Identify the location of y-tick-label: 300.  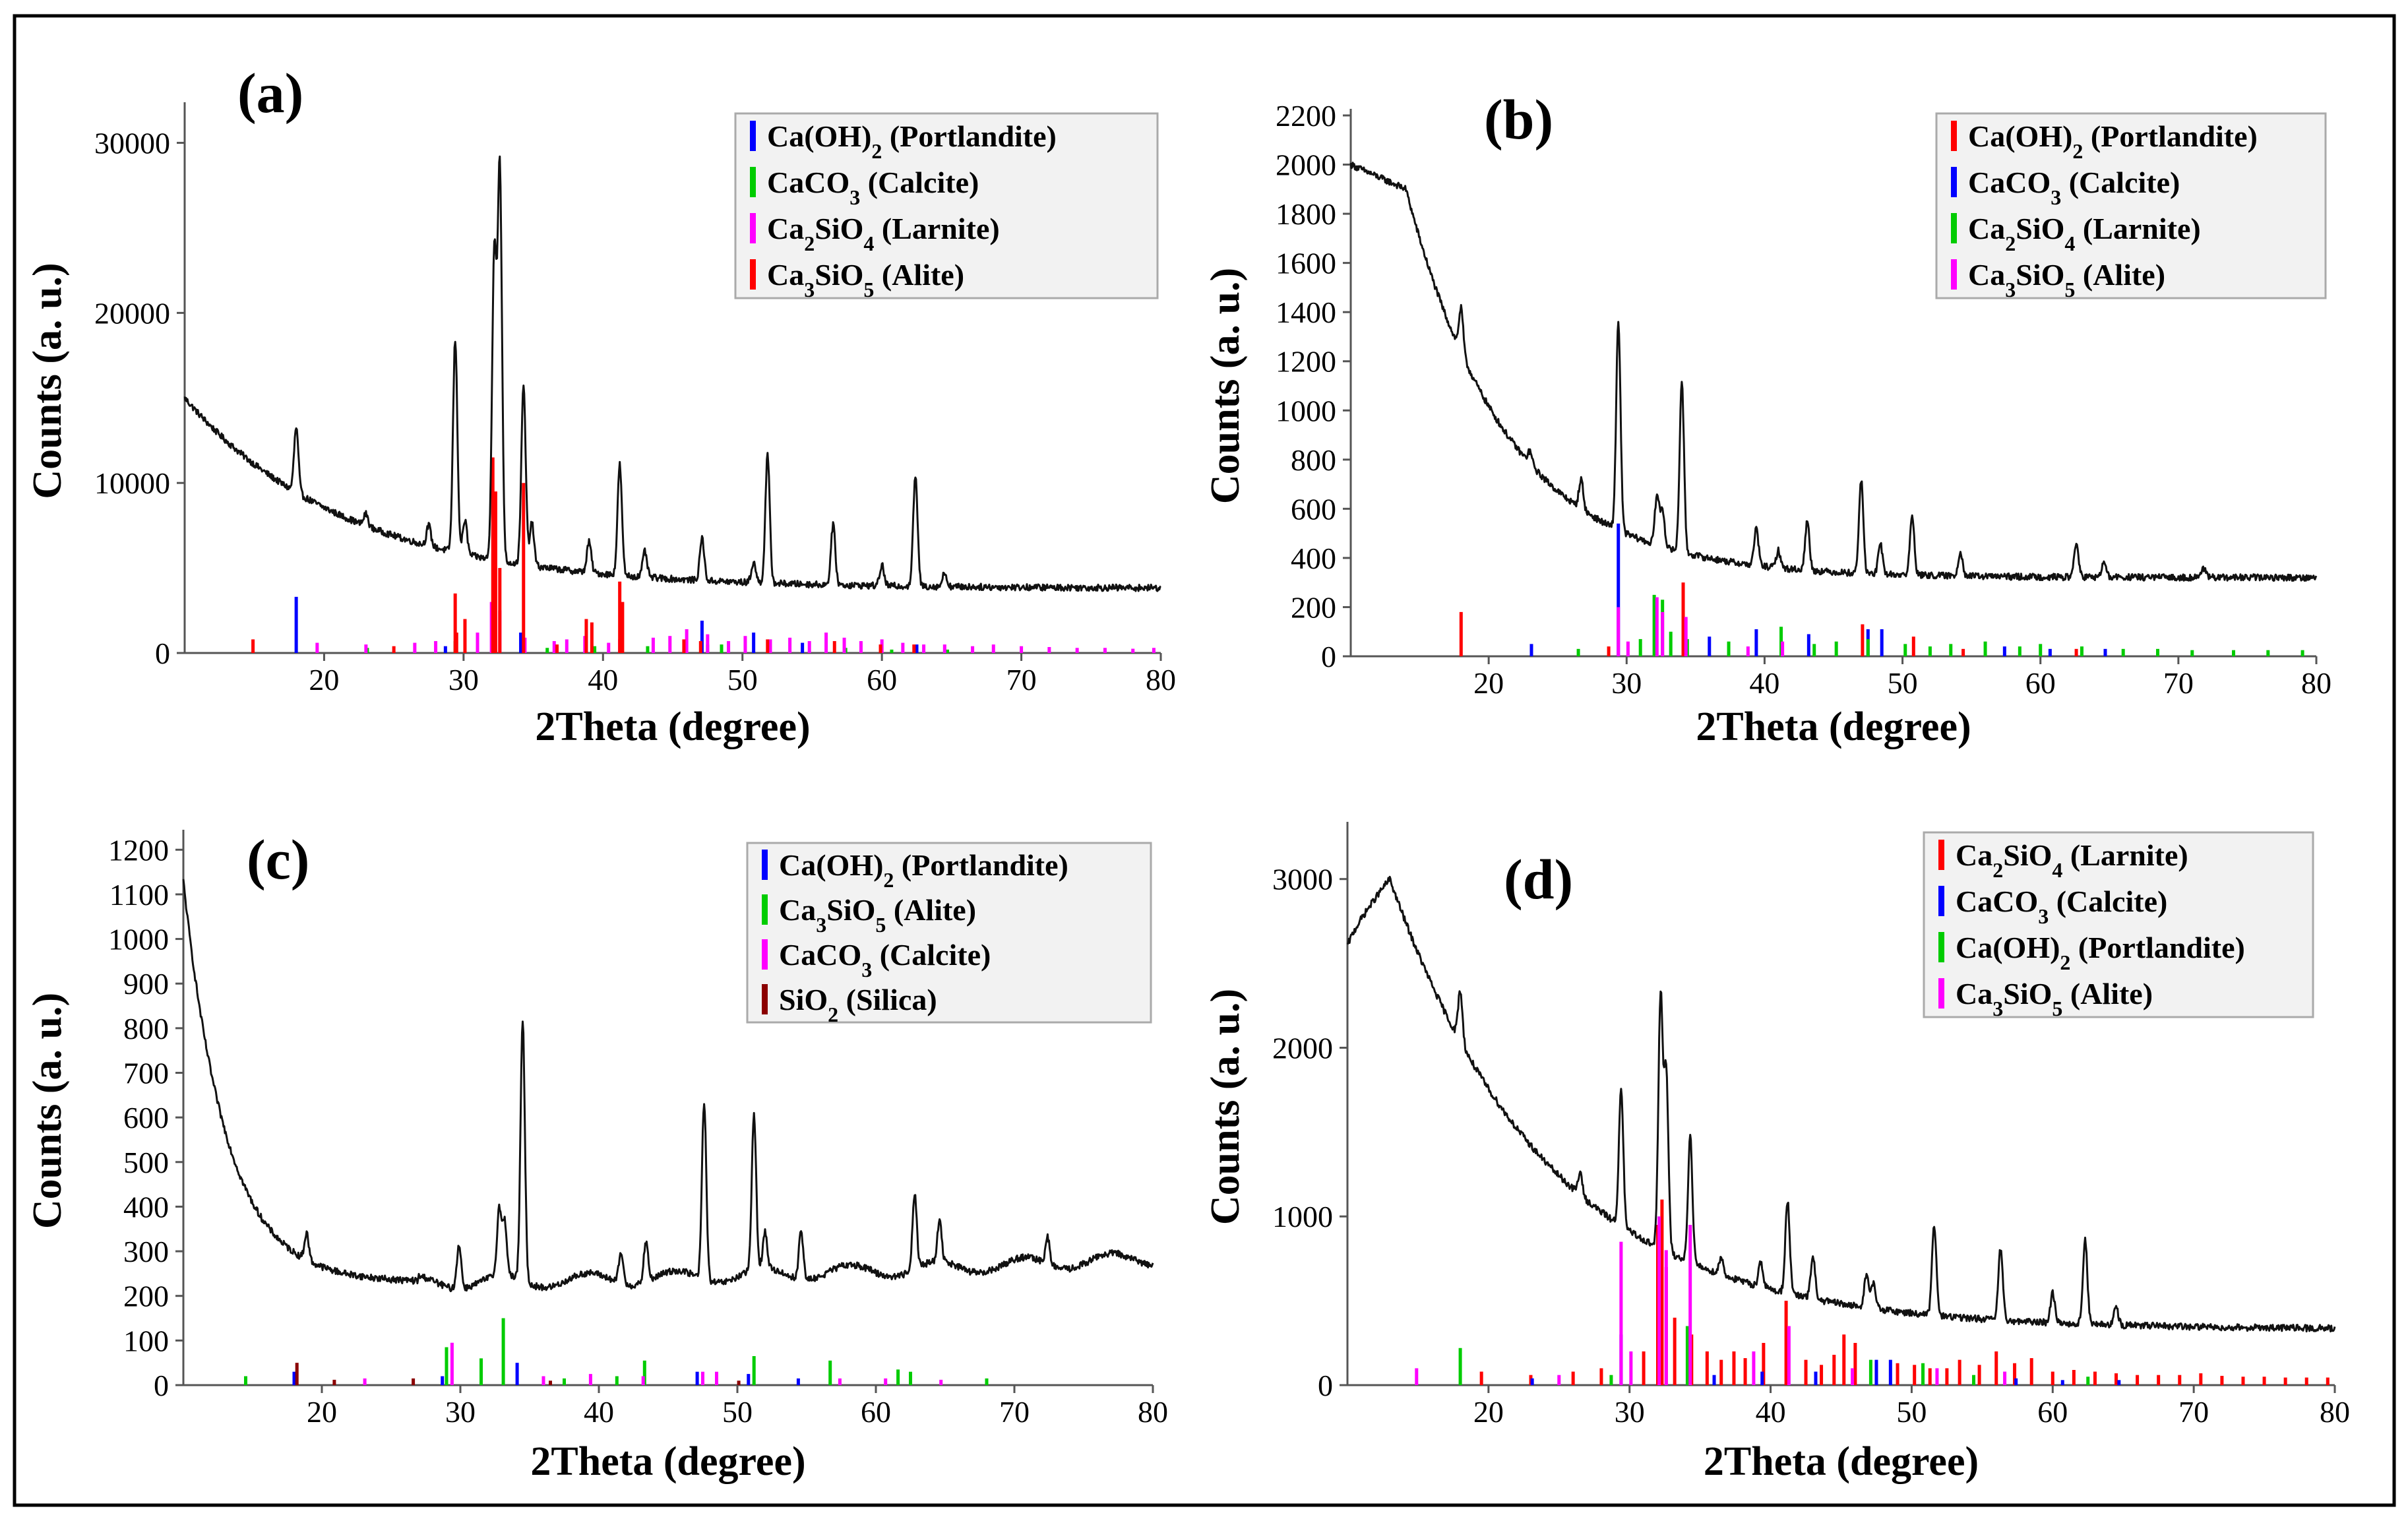
(146, 1251).